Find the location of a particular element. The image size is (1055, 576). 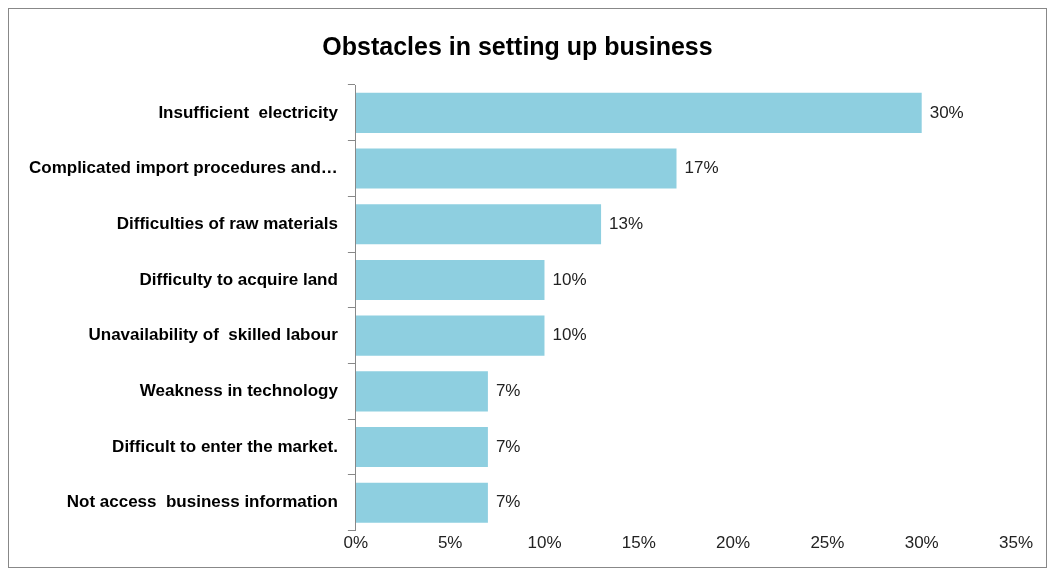

y-tick-label: Difficulty to acquire land is located at coordinates (238, 279).